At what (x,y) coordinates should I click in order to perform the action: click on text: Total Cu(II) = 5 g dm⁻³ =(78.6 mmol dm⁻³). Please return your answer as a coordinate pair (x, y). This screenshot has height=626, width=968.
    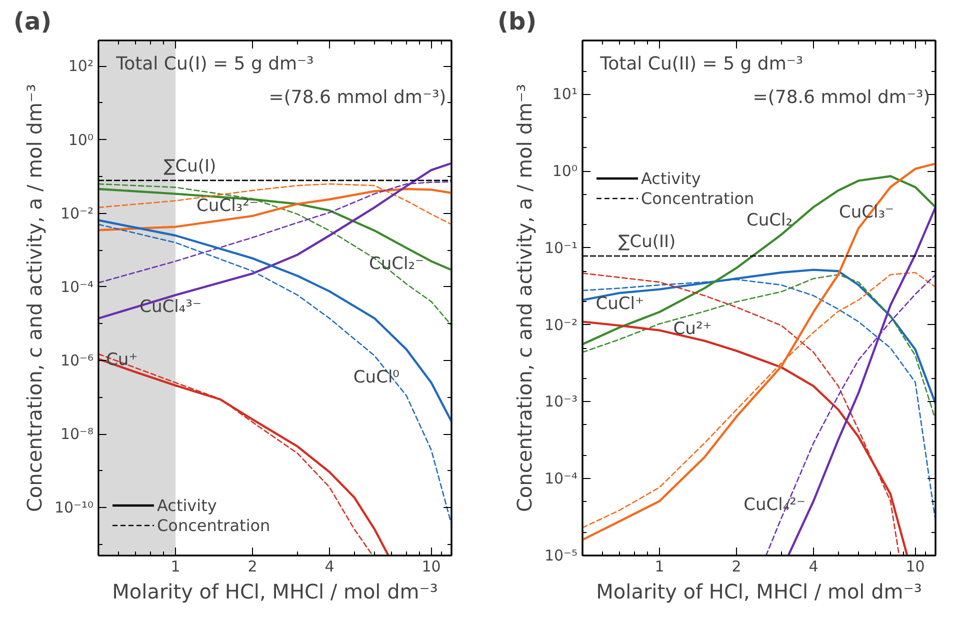
    Looking at the image, I should click on (764, 80).